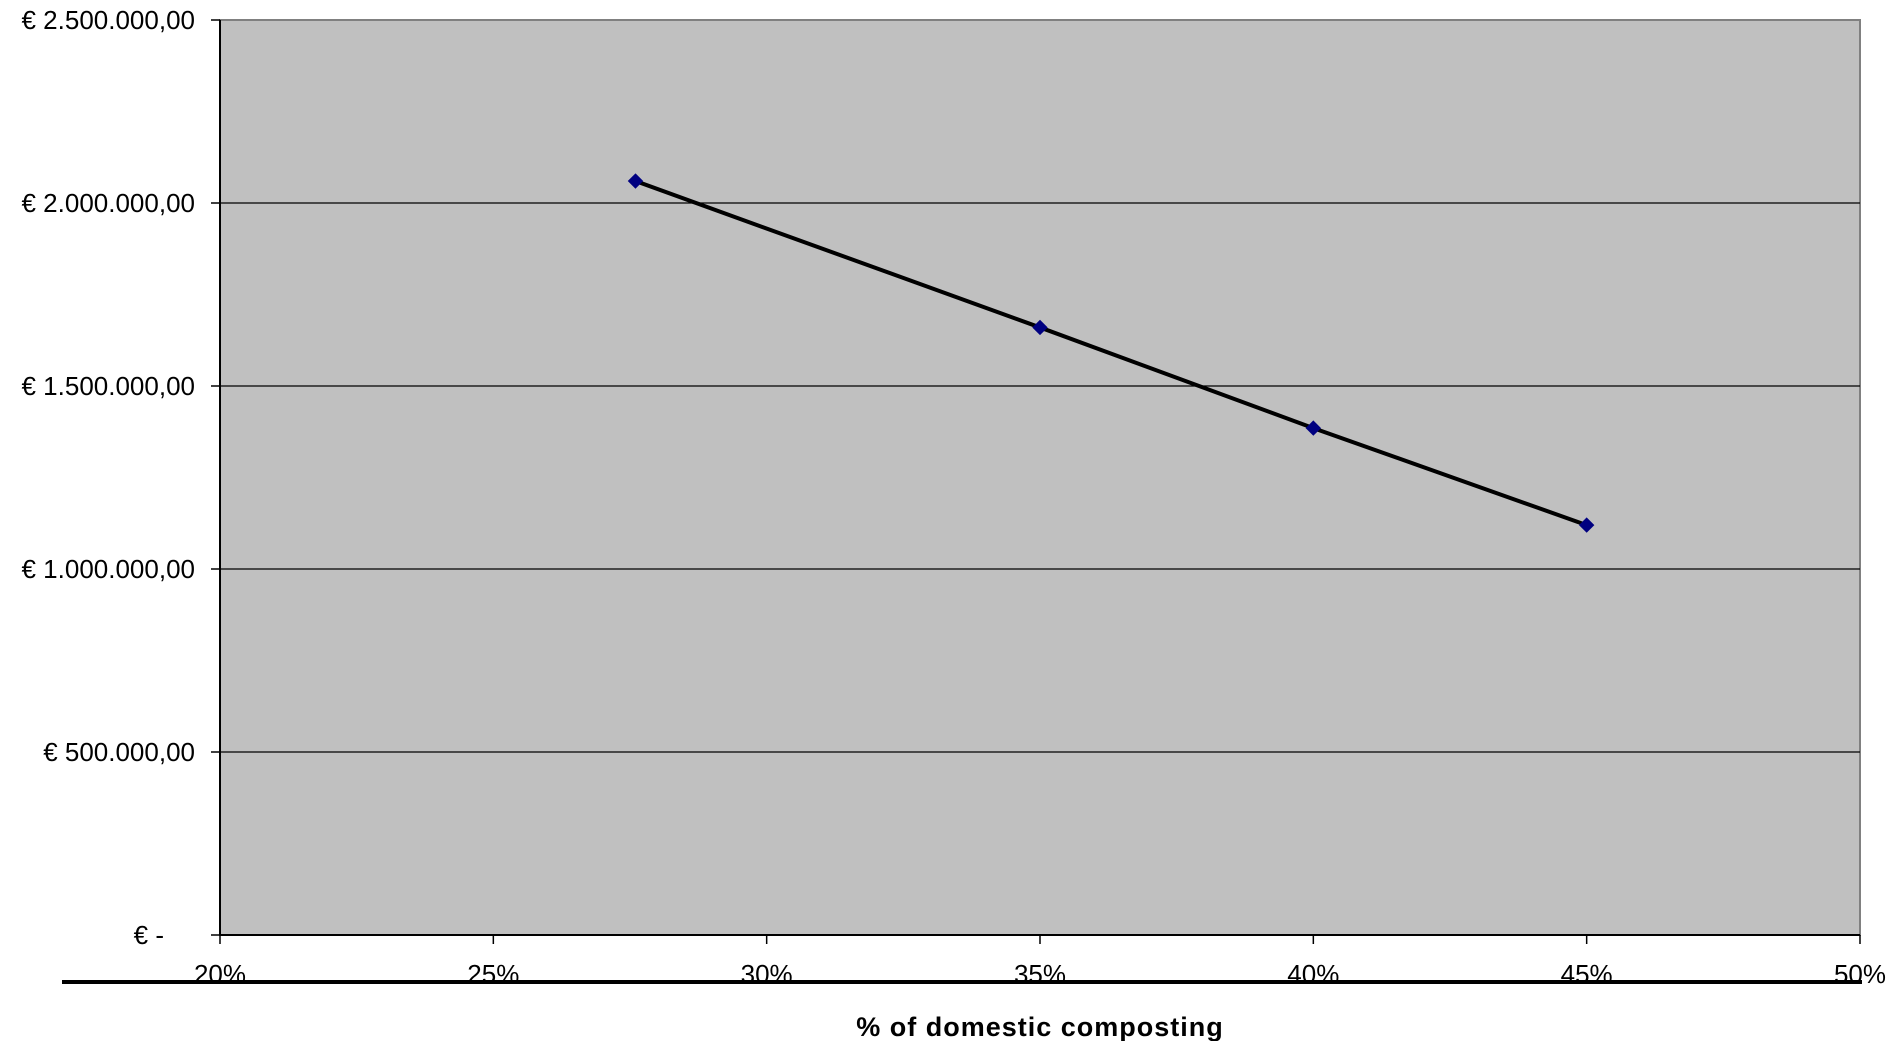  Describe the element at coordinates (220, 974) in the screenshot. I see `x-tick-label: 20%` at that location.